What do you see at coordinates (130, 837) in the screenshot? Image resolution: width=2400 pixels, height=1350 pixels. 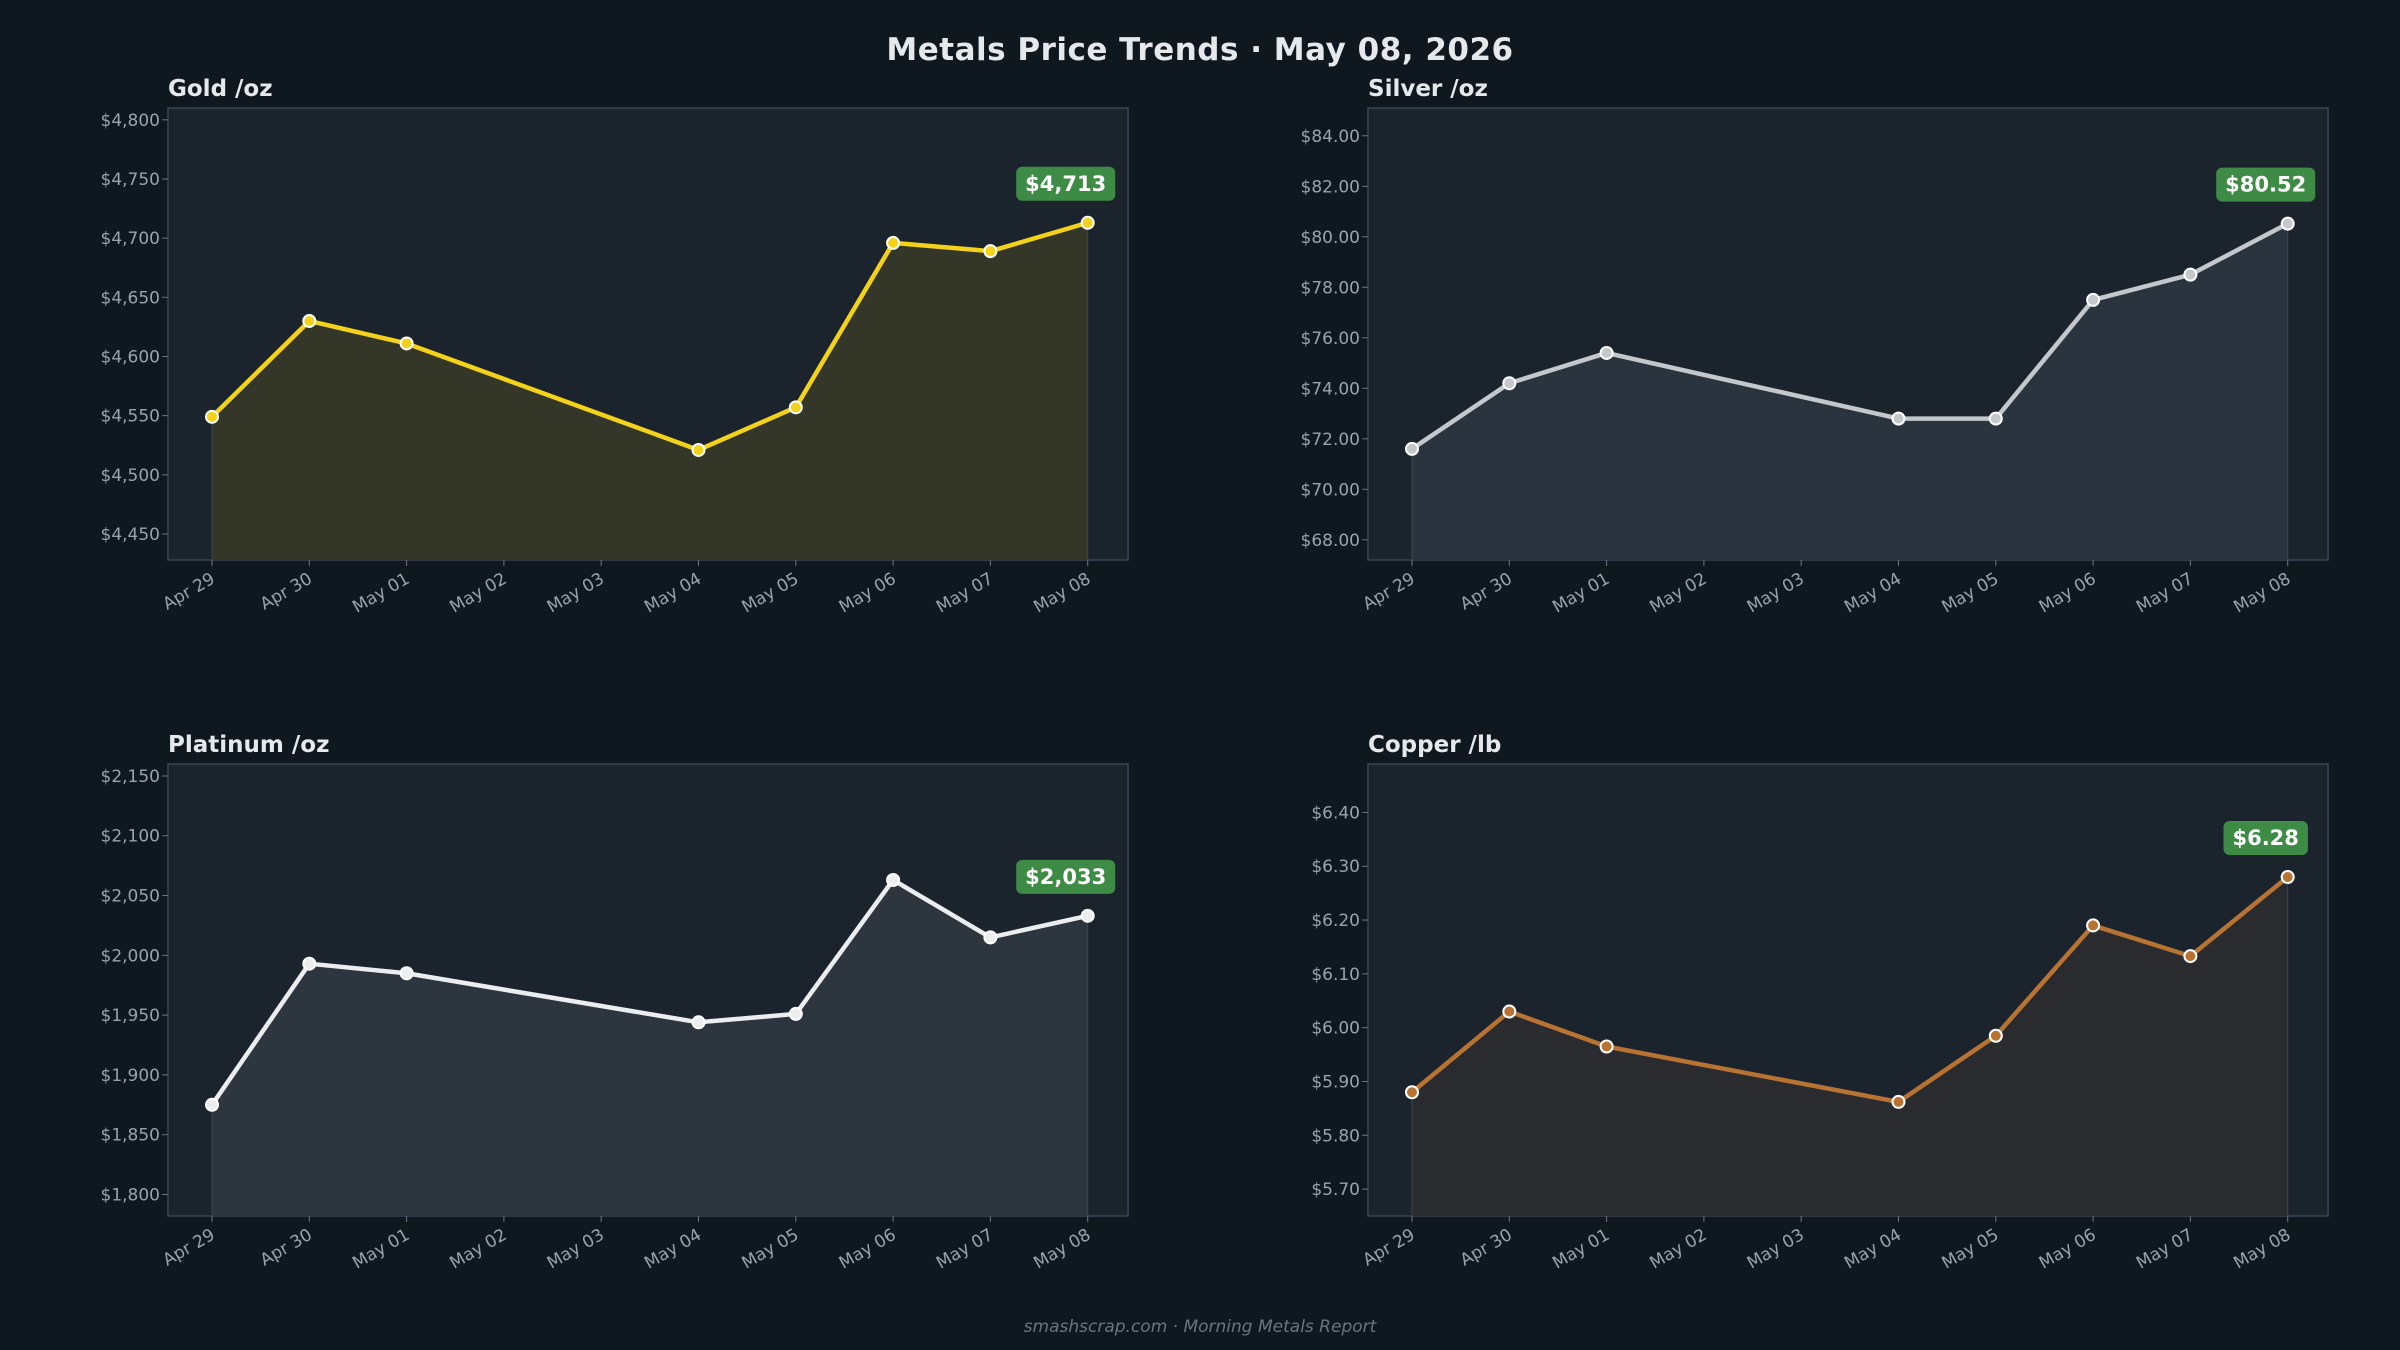 I see `platinum-y-tick-label: $2,100` at bounding box center [130, 837].